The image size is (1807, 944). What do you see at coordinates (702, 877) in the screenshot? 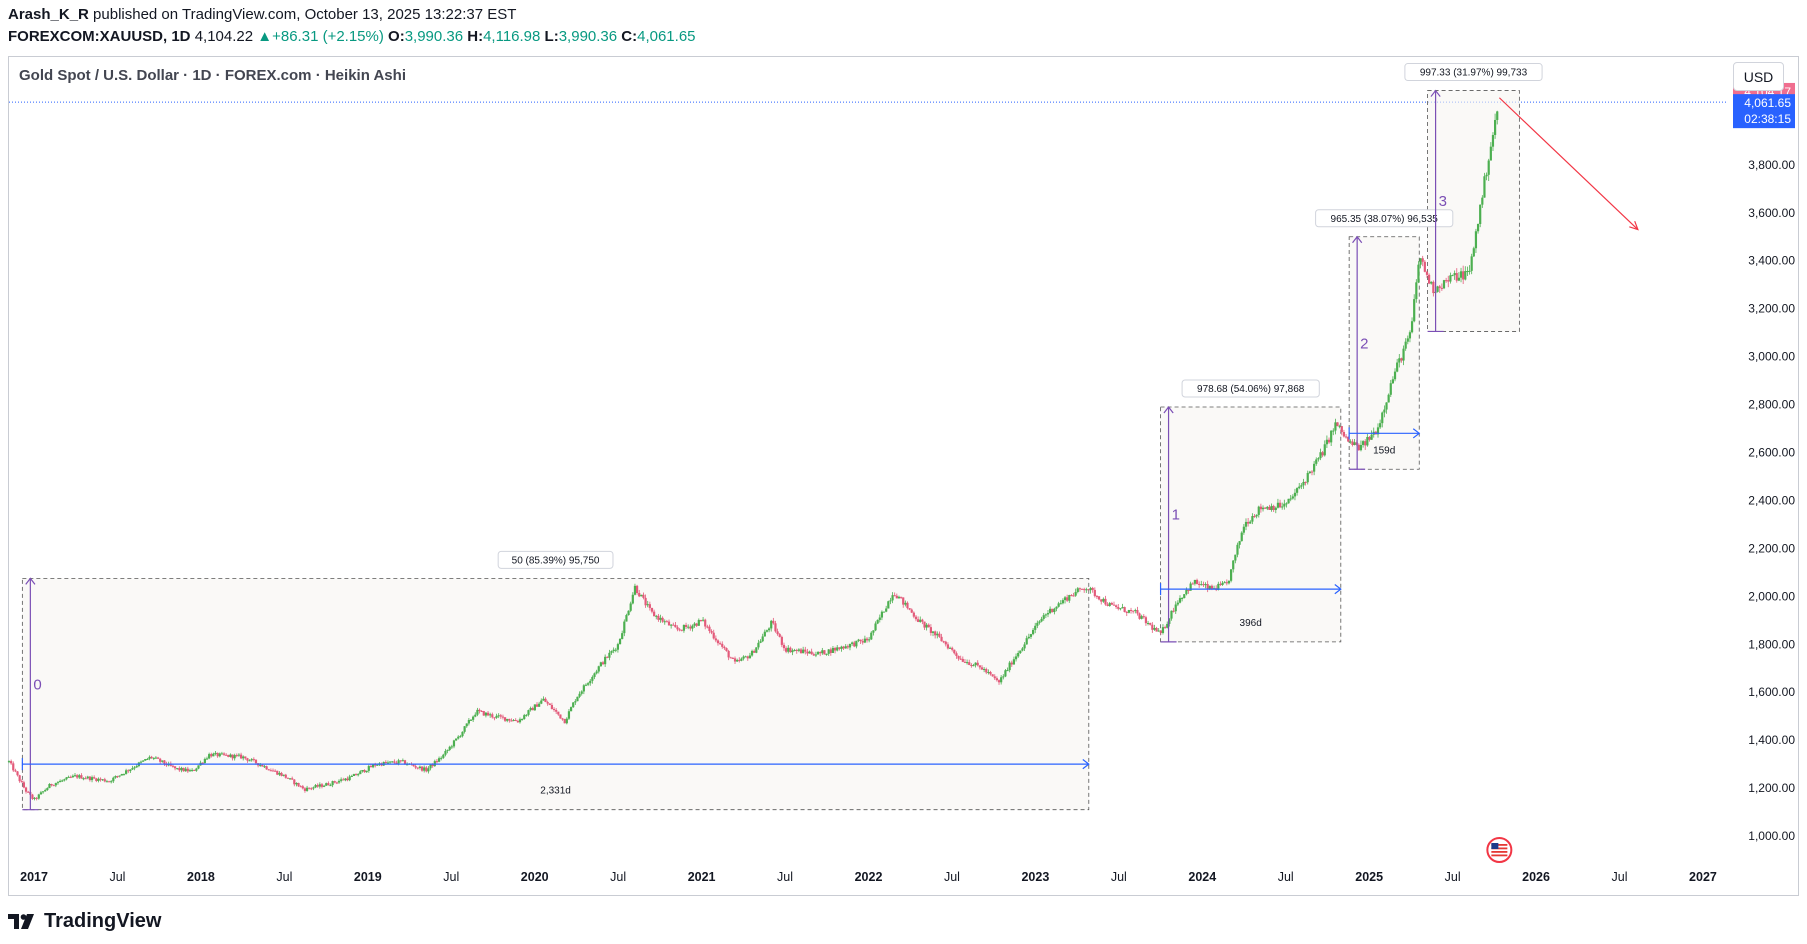
I see `x-tick-label: 2021` at bounding box center [702, 877].